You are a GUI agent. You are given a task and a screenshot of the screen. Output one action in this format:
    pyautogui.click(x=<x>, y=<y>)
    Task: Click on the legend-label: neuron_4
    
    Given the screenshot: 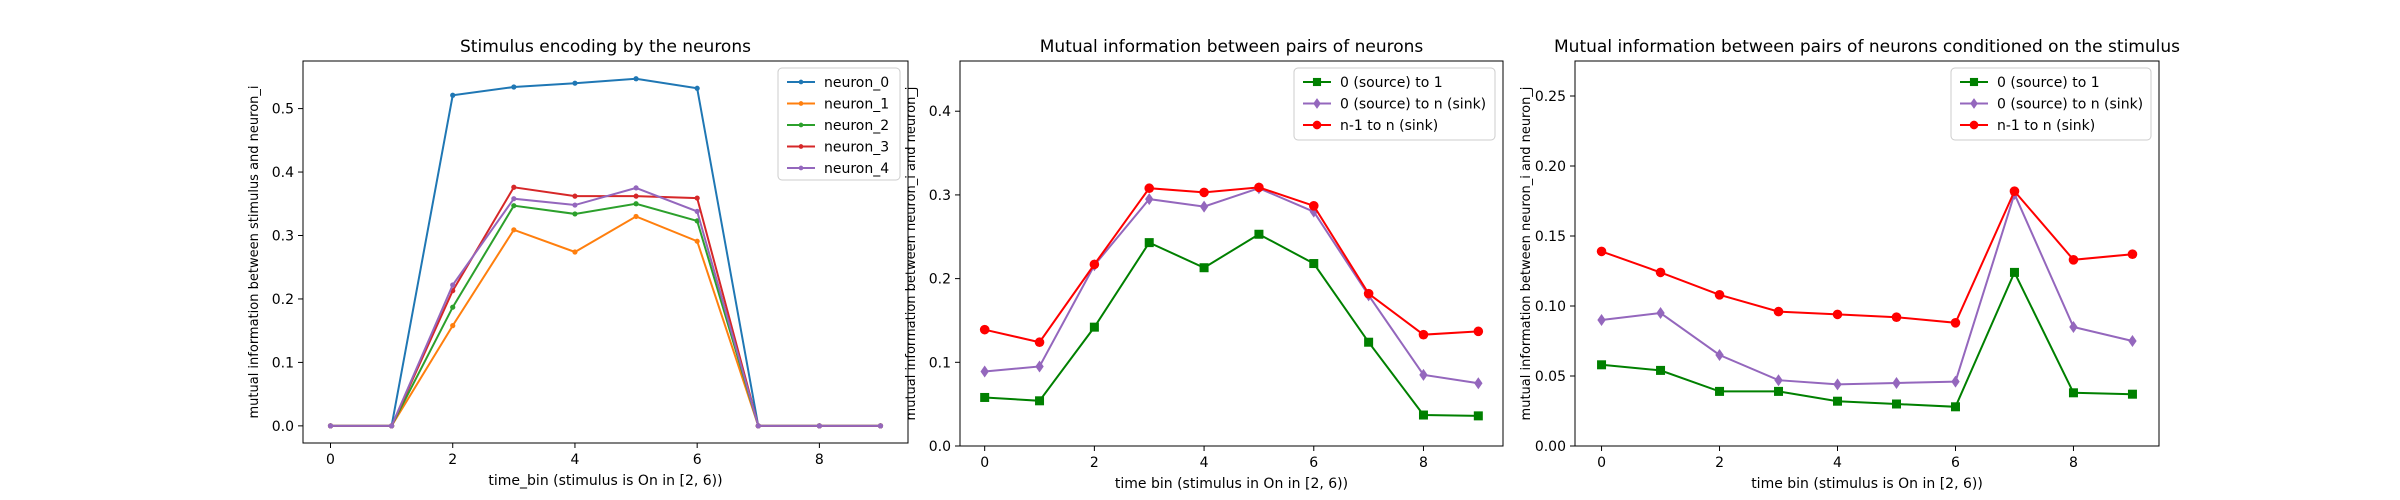 What is the action you would take?
    pyautogui.click(x=856, y=169)
    